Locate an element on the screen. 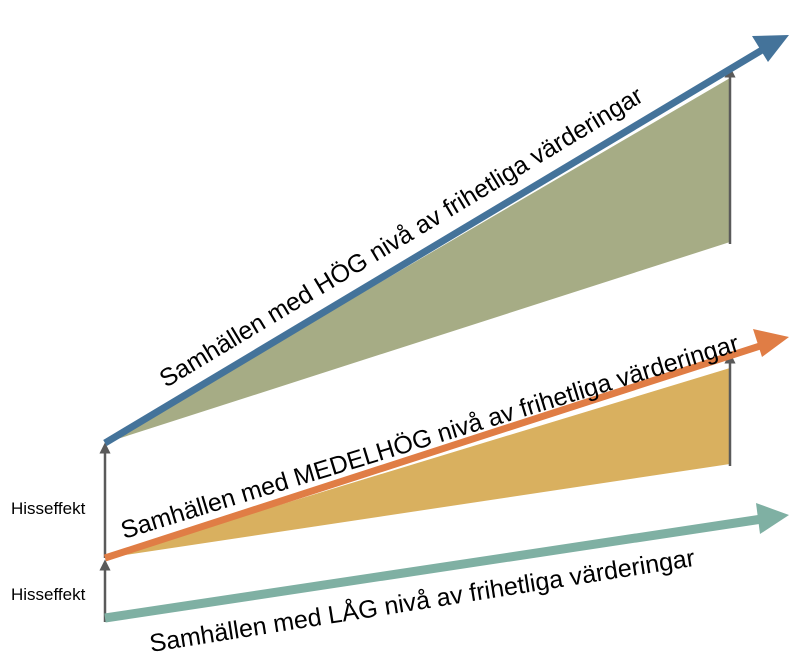 The height and width of the screenshot is (661, 799). lift-effect-lower-label: Hisseffekt is located at coordinates (48, 594).